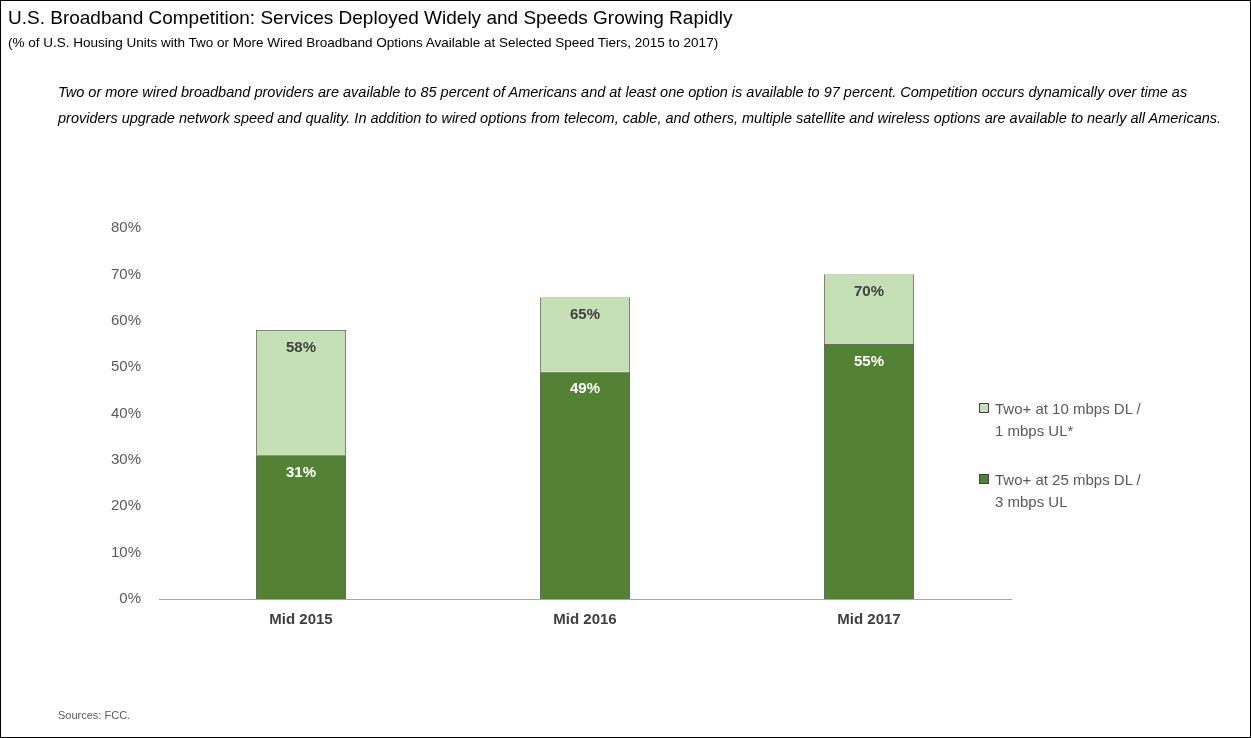 This screenshot has height=738, width=1251. I want to click on chart-subtitle: (% of U.S. Housing Units with Two or More Wired Broadband Options Available at Selected Speed Tiers, 2015 to 2017), so click(363, 42).